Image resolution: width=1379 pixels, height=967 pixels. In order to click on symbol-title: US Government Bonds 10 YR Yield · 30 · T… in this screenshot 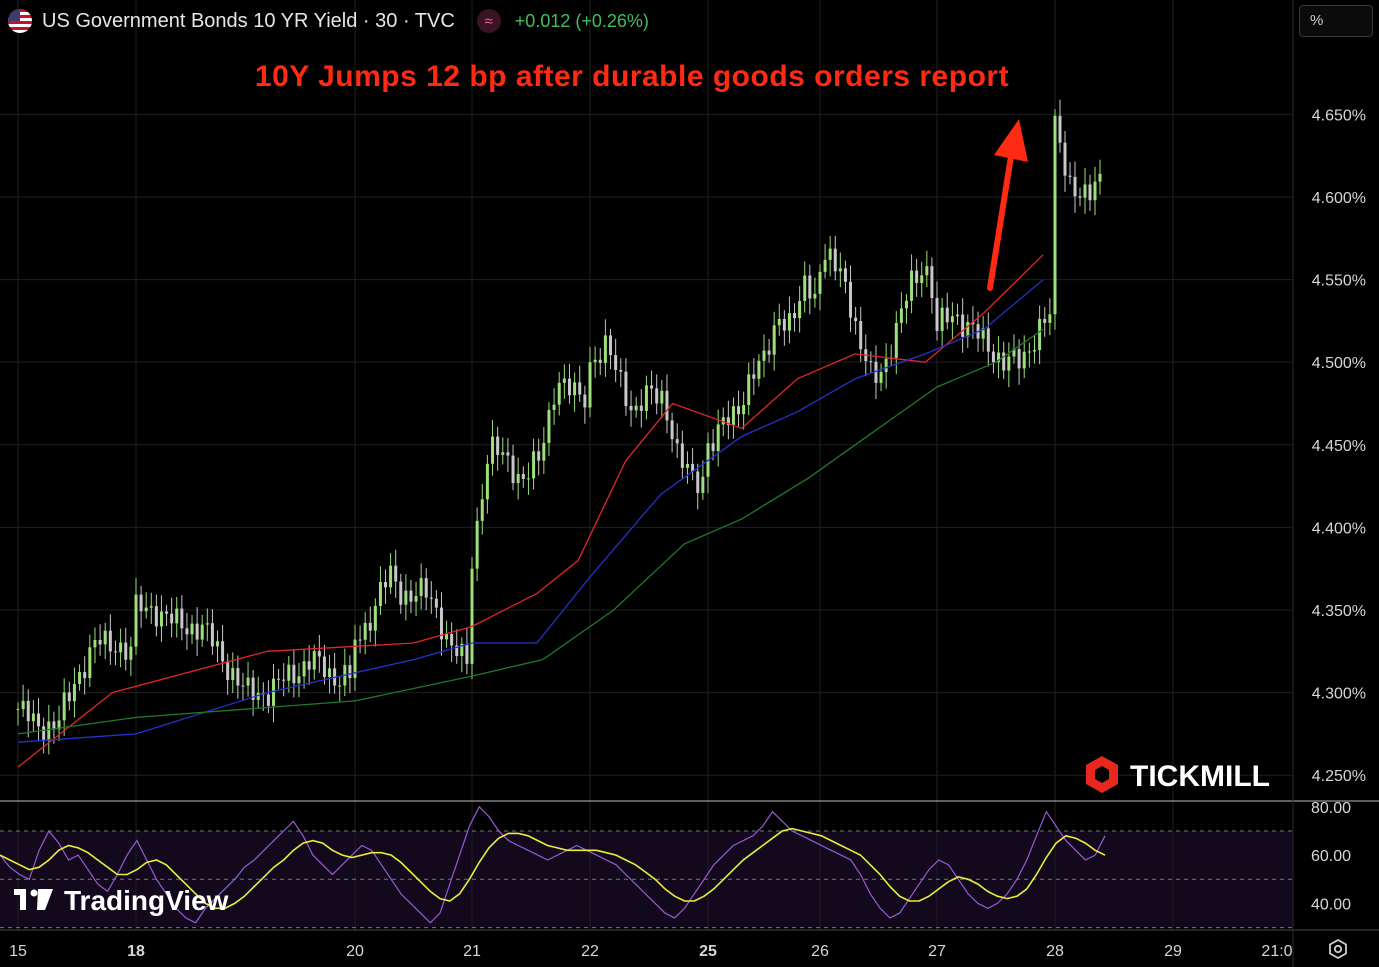, I will do `click(248, 20)`.